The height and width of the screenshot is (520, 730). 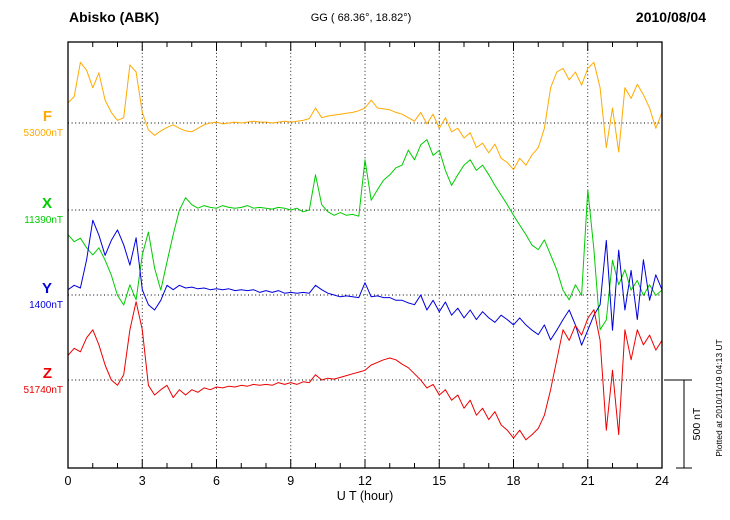 I want to click on scalebar-label: 500 nT, so click(x=697, y=424).